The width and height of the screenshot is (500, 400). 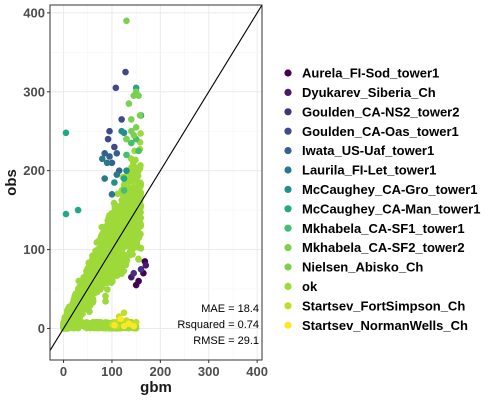 I want to click on legend-label-laurila-fi-let-tower1: Laurila_FI-Let_tower1, so click(x=369, y=170).